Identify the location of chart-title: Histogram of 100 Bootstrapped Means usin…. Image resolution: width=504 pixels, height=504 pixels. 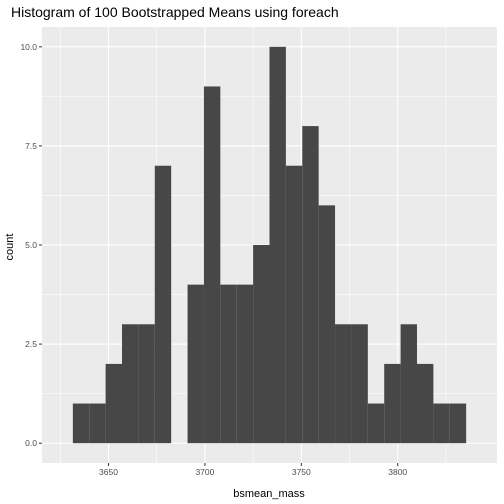
(175, 12).